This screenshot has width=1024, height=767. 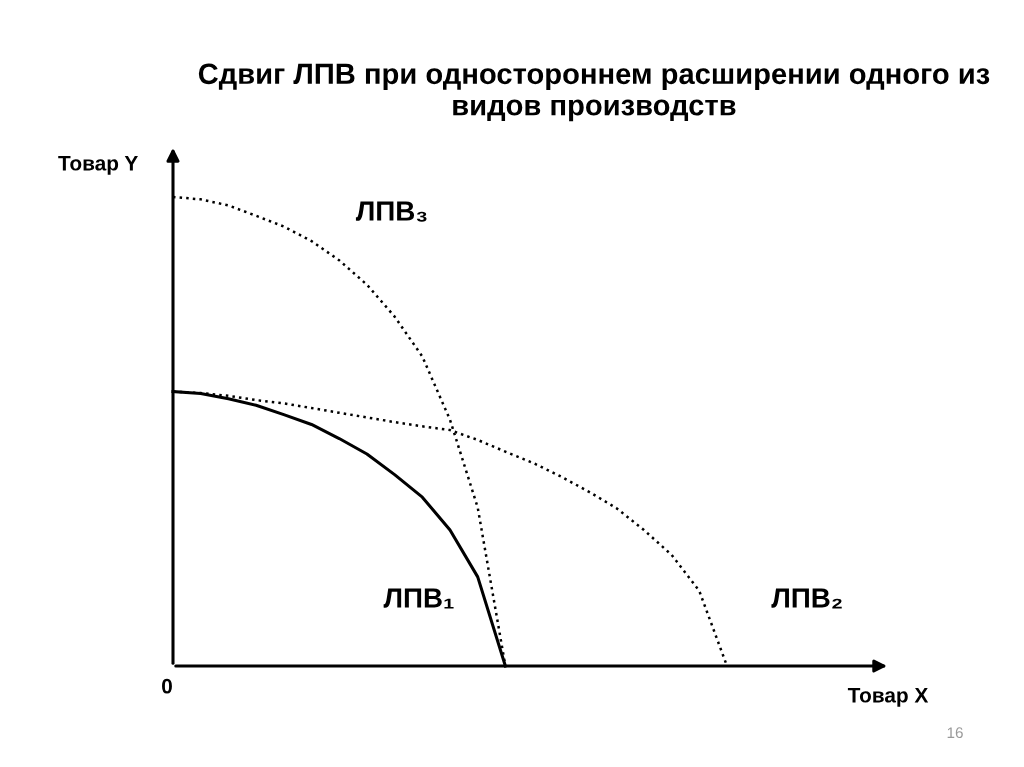 I want to click on text: 16, so click(x=955, y=733).